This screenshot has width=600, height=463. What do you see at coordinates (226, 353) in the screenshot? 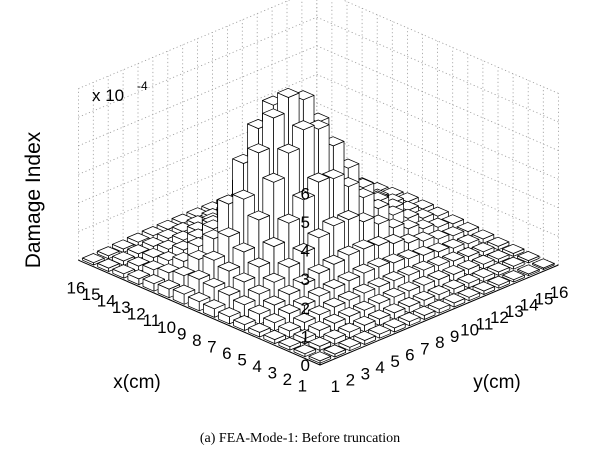
I see `x-tick-label: 6` at bounding box center [226, 353].